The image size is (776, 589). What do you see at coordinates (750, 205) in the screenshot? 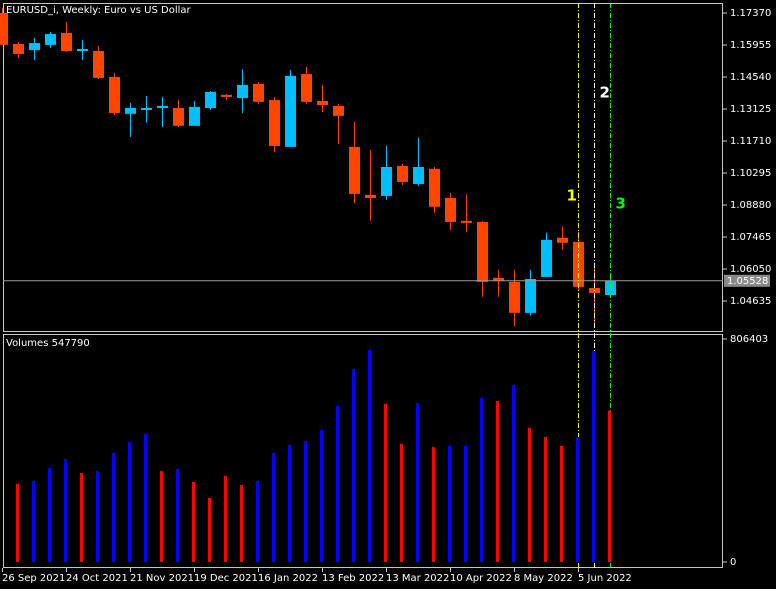
I see `y-tick-label: 1.08880` at bounding box center [750, 205].